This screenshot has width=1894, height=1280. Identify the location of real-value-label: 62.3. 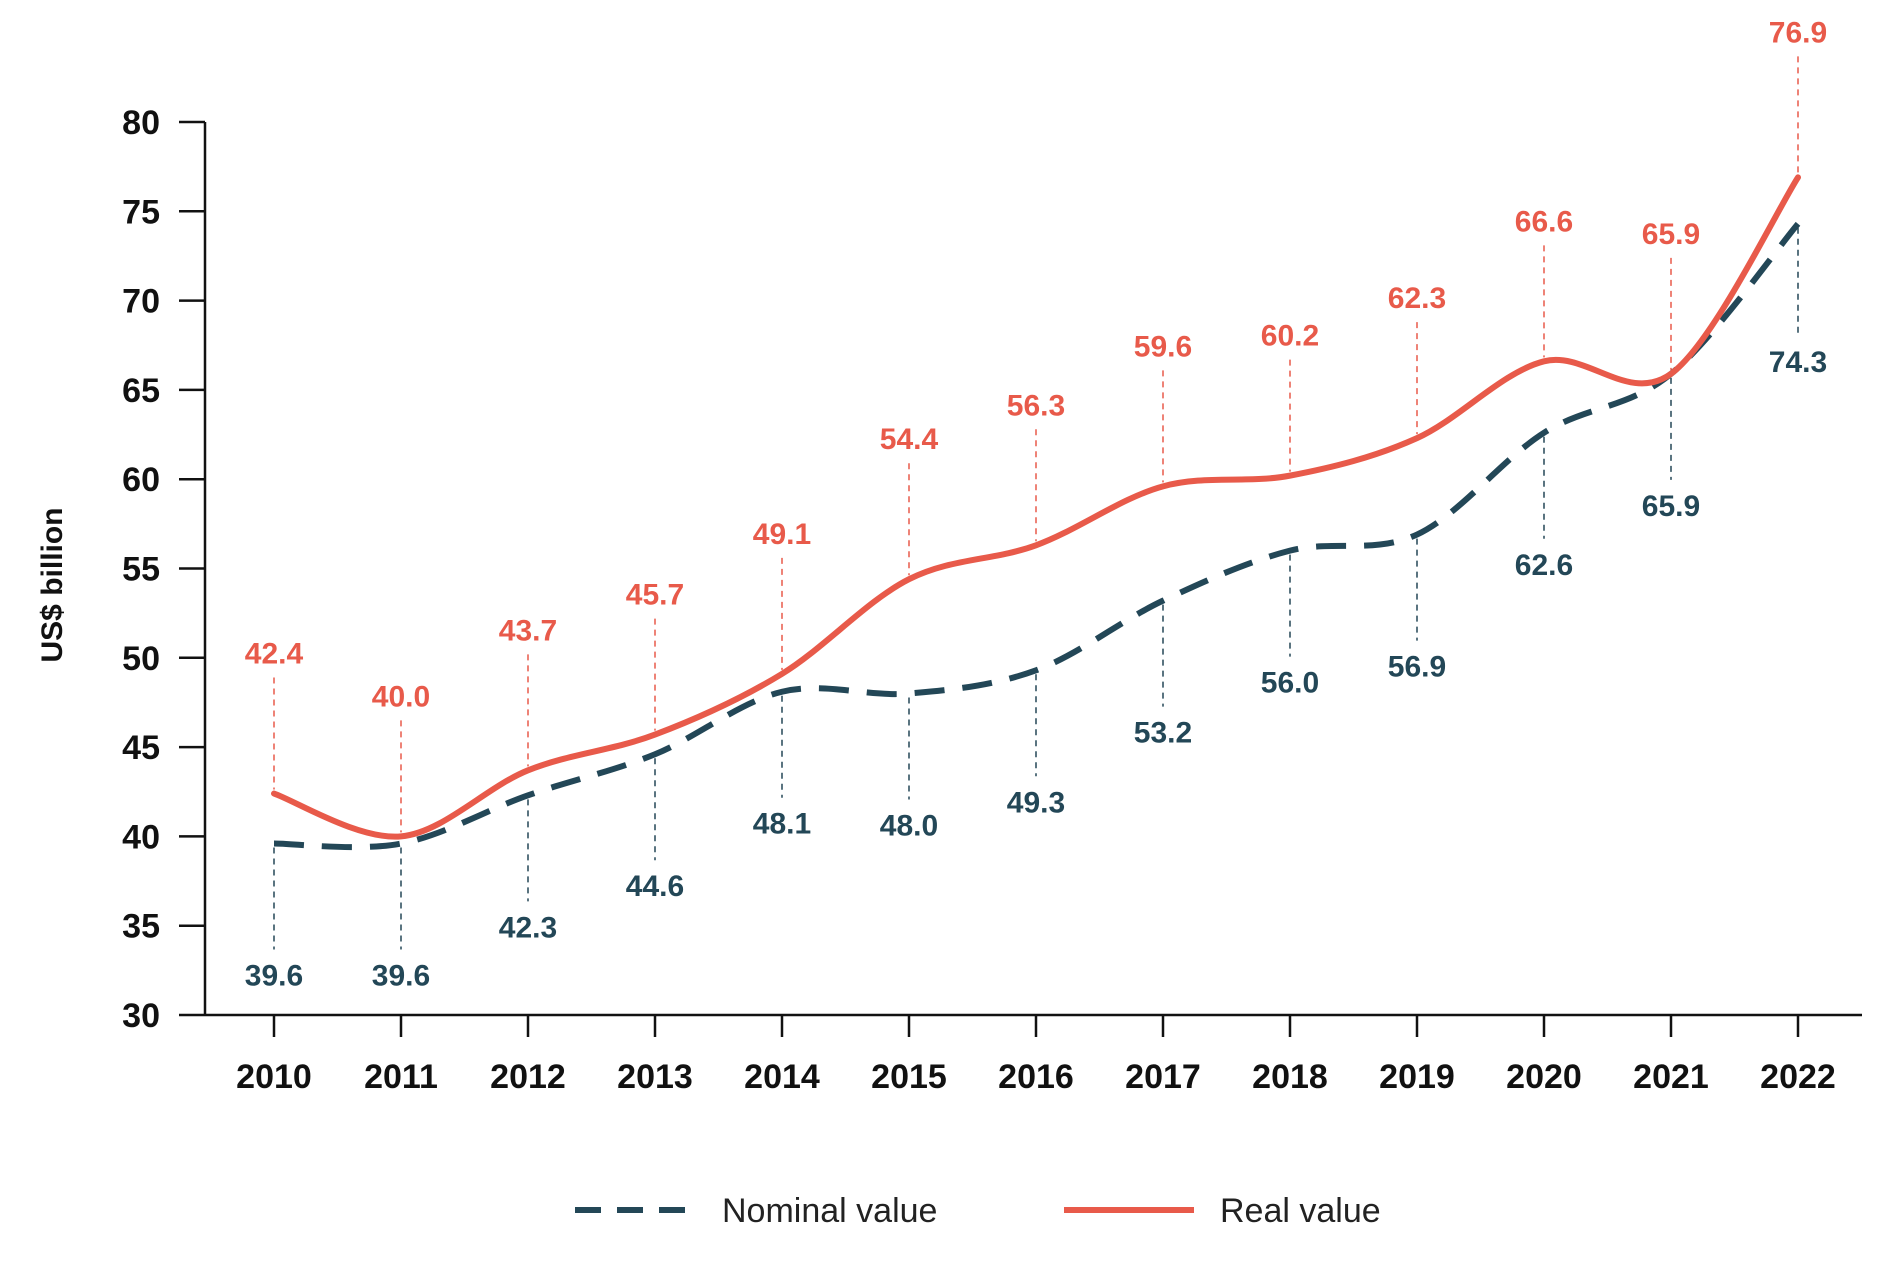
(1417, 298).